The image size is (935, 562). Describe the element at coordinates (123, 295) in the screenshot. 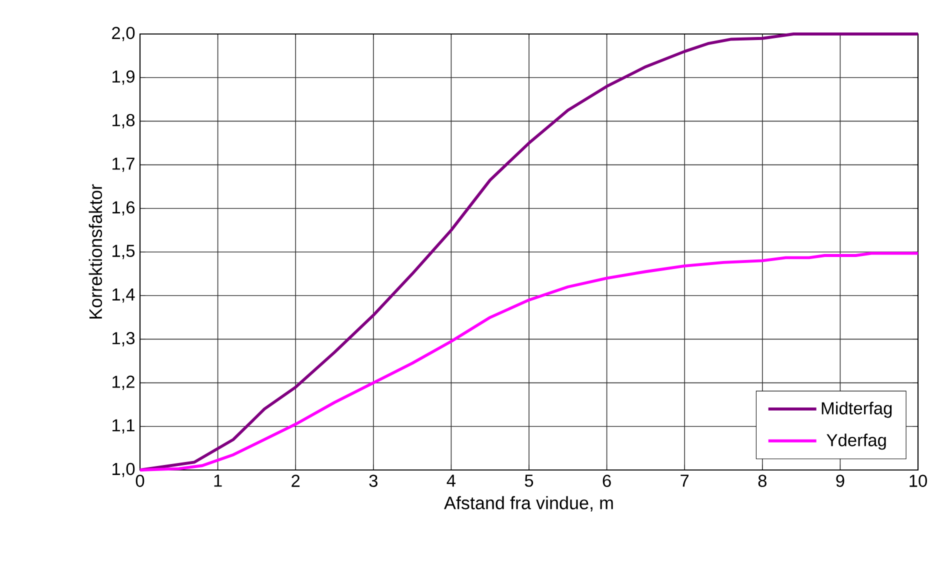

I see `y-tick-label: 1,4` at that location.